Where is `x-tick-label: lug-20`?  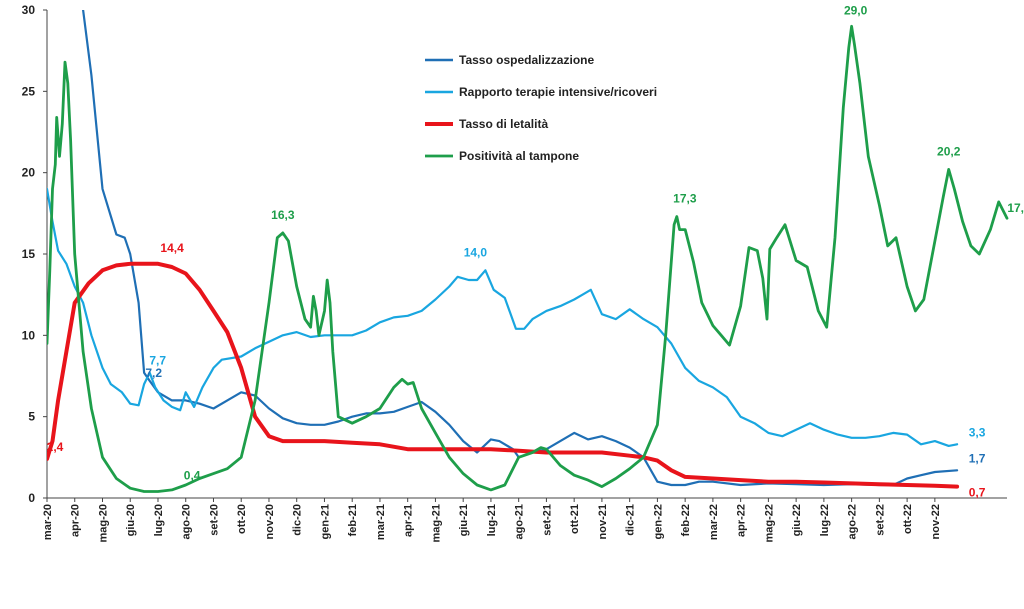
x-tick-label: lug-20 is located at coordinates (159, 520).